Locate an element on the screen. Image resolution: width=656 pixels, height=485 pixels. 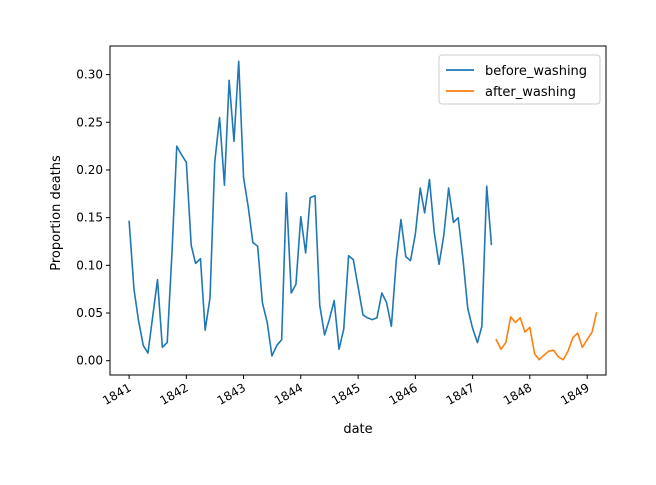
x-tick-label: 1844 is located at coordinates (288, 393).